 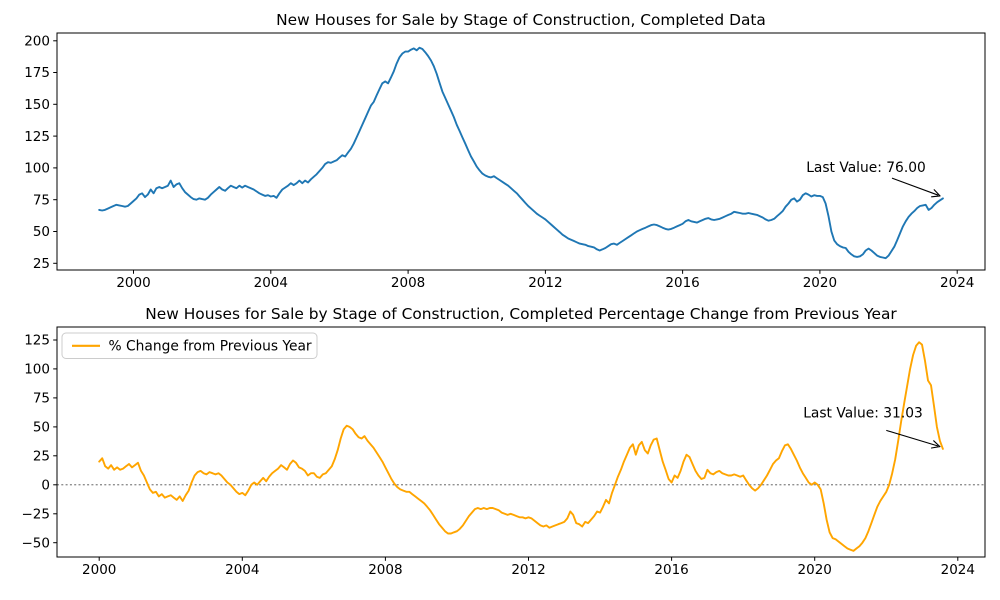 What do you see at coordinates (210, 347) in the screenshot?
I see `legend-label: % Change from Previous Year` at bounding box center [210, 347].